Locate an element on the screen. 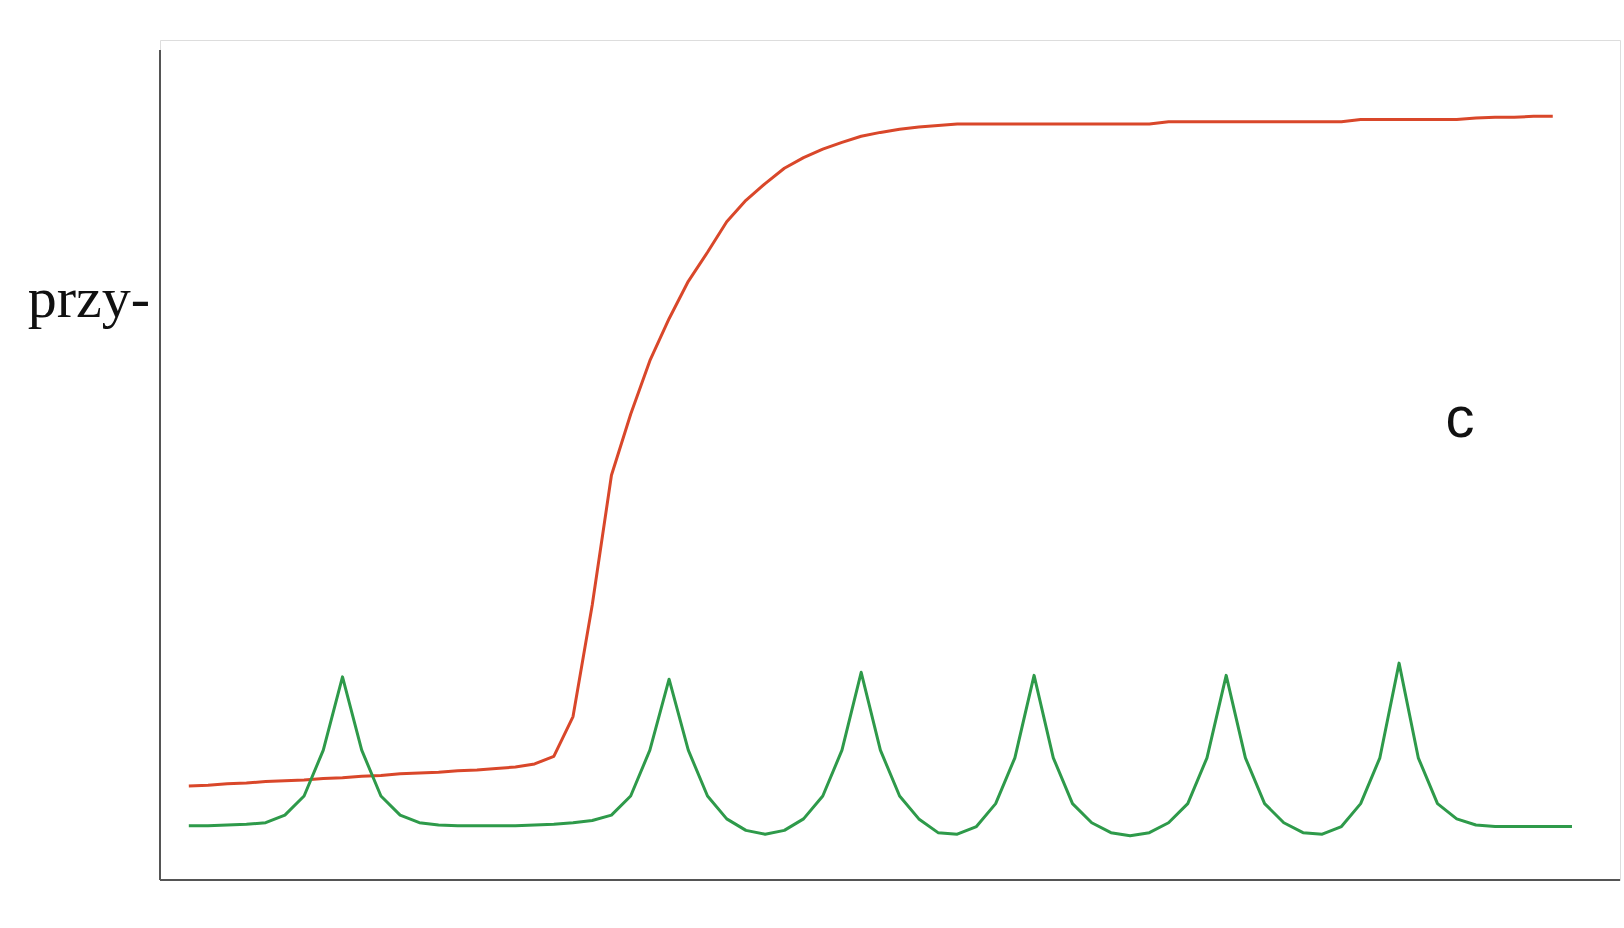  text: przy- is located at coordinates (88, 297).